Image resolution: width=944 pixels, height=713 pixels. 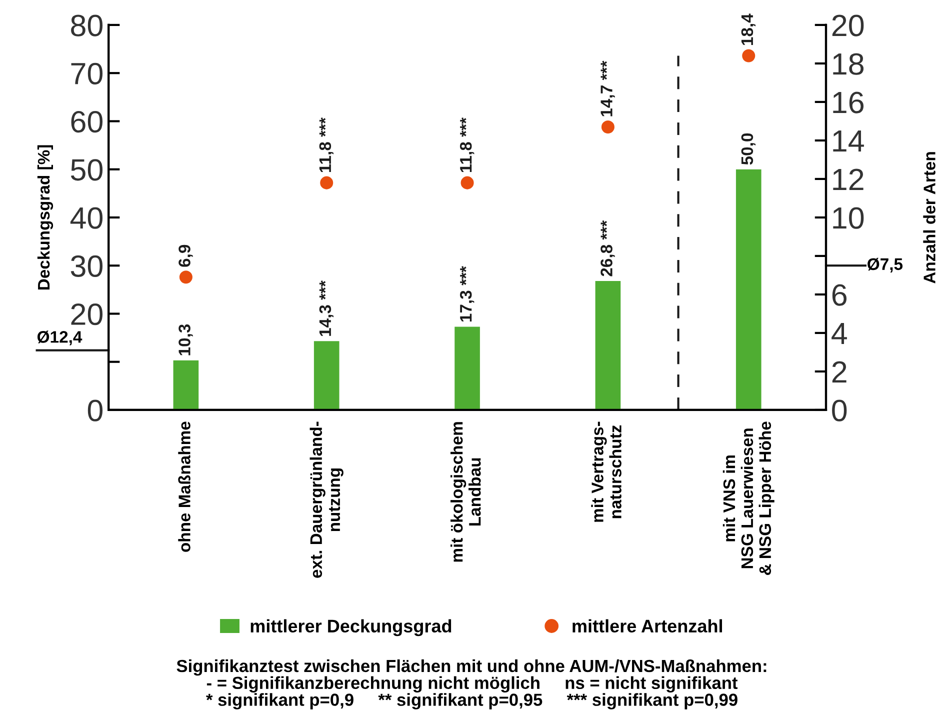 What do you see at coordinates (185, 340) in the screenshot?
I see `data-label: 10,3` at bounding box center [185, 340].